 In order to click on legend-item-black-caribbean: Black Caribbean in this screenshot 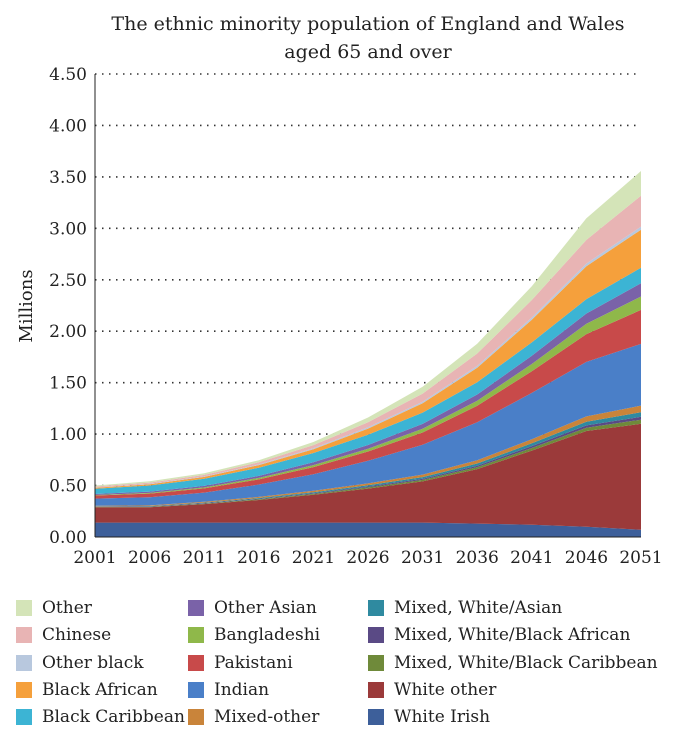, I will do `click(100, 717)`.